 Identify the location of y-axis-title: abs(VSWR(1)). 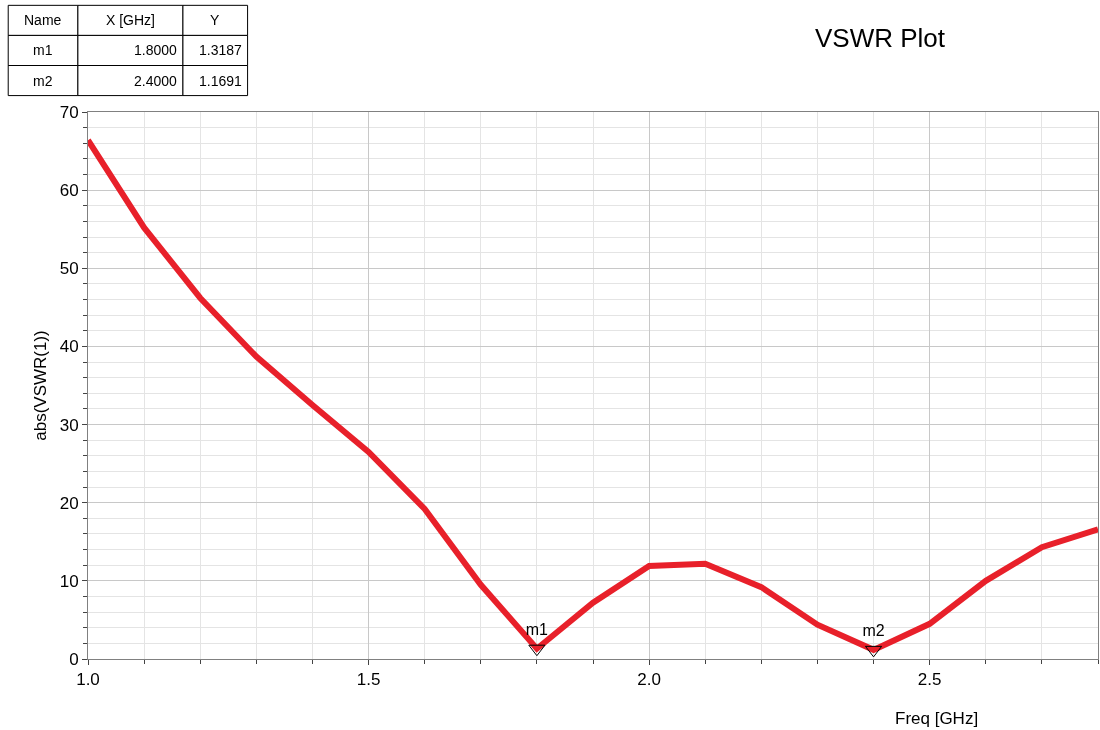
(41, 385).